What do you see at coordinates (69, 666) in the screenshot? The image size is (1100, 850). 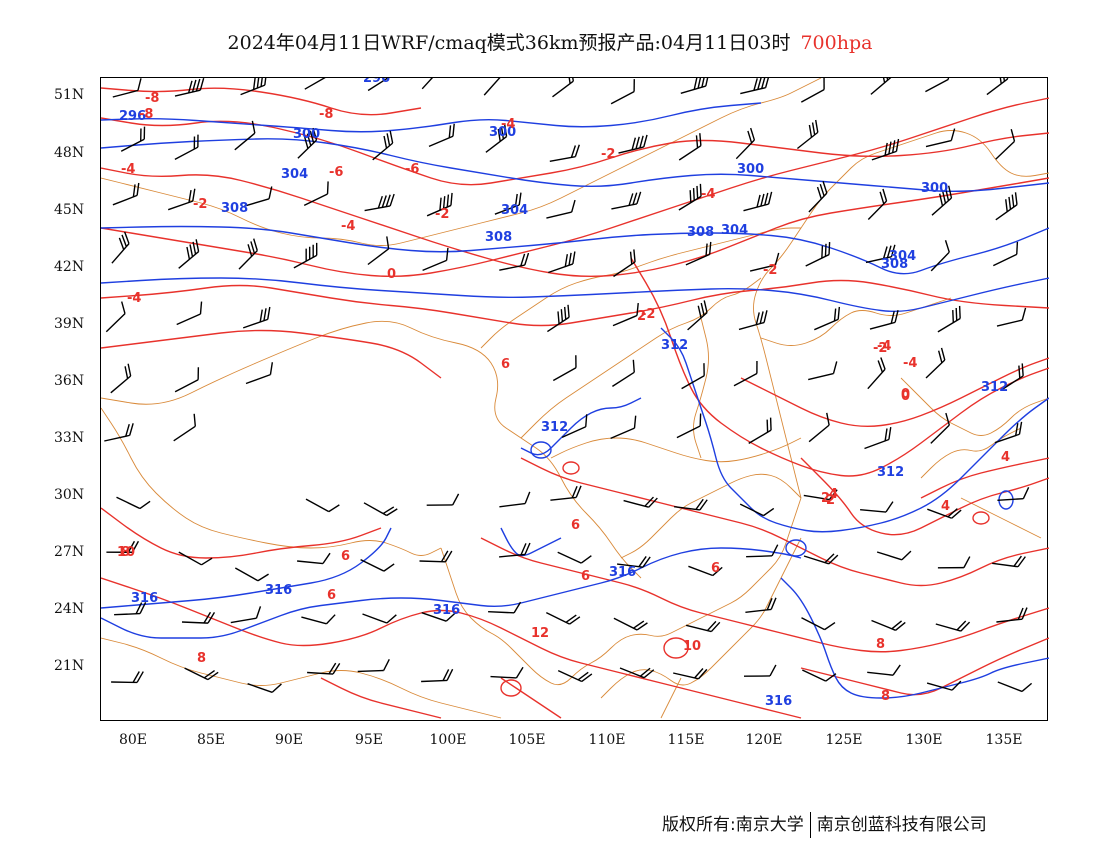 I see `lat-tick-label: 21N` at bounding box center [69, 666].